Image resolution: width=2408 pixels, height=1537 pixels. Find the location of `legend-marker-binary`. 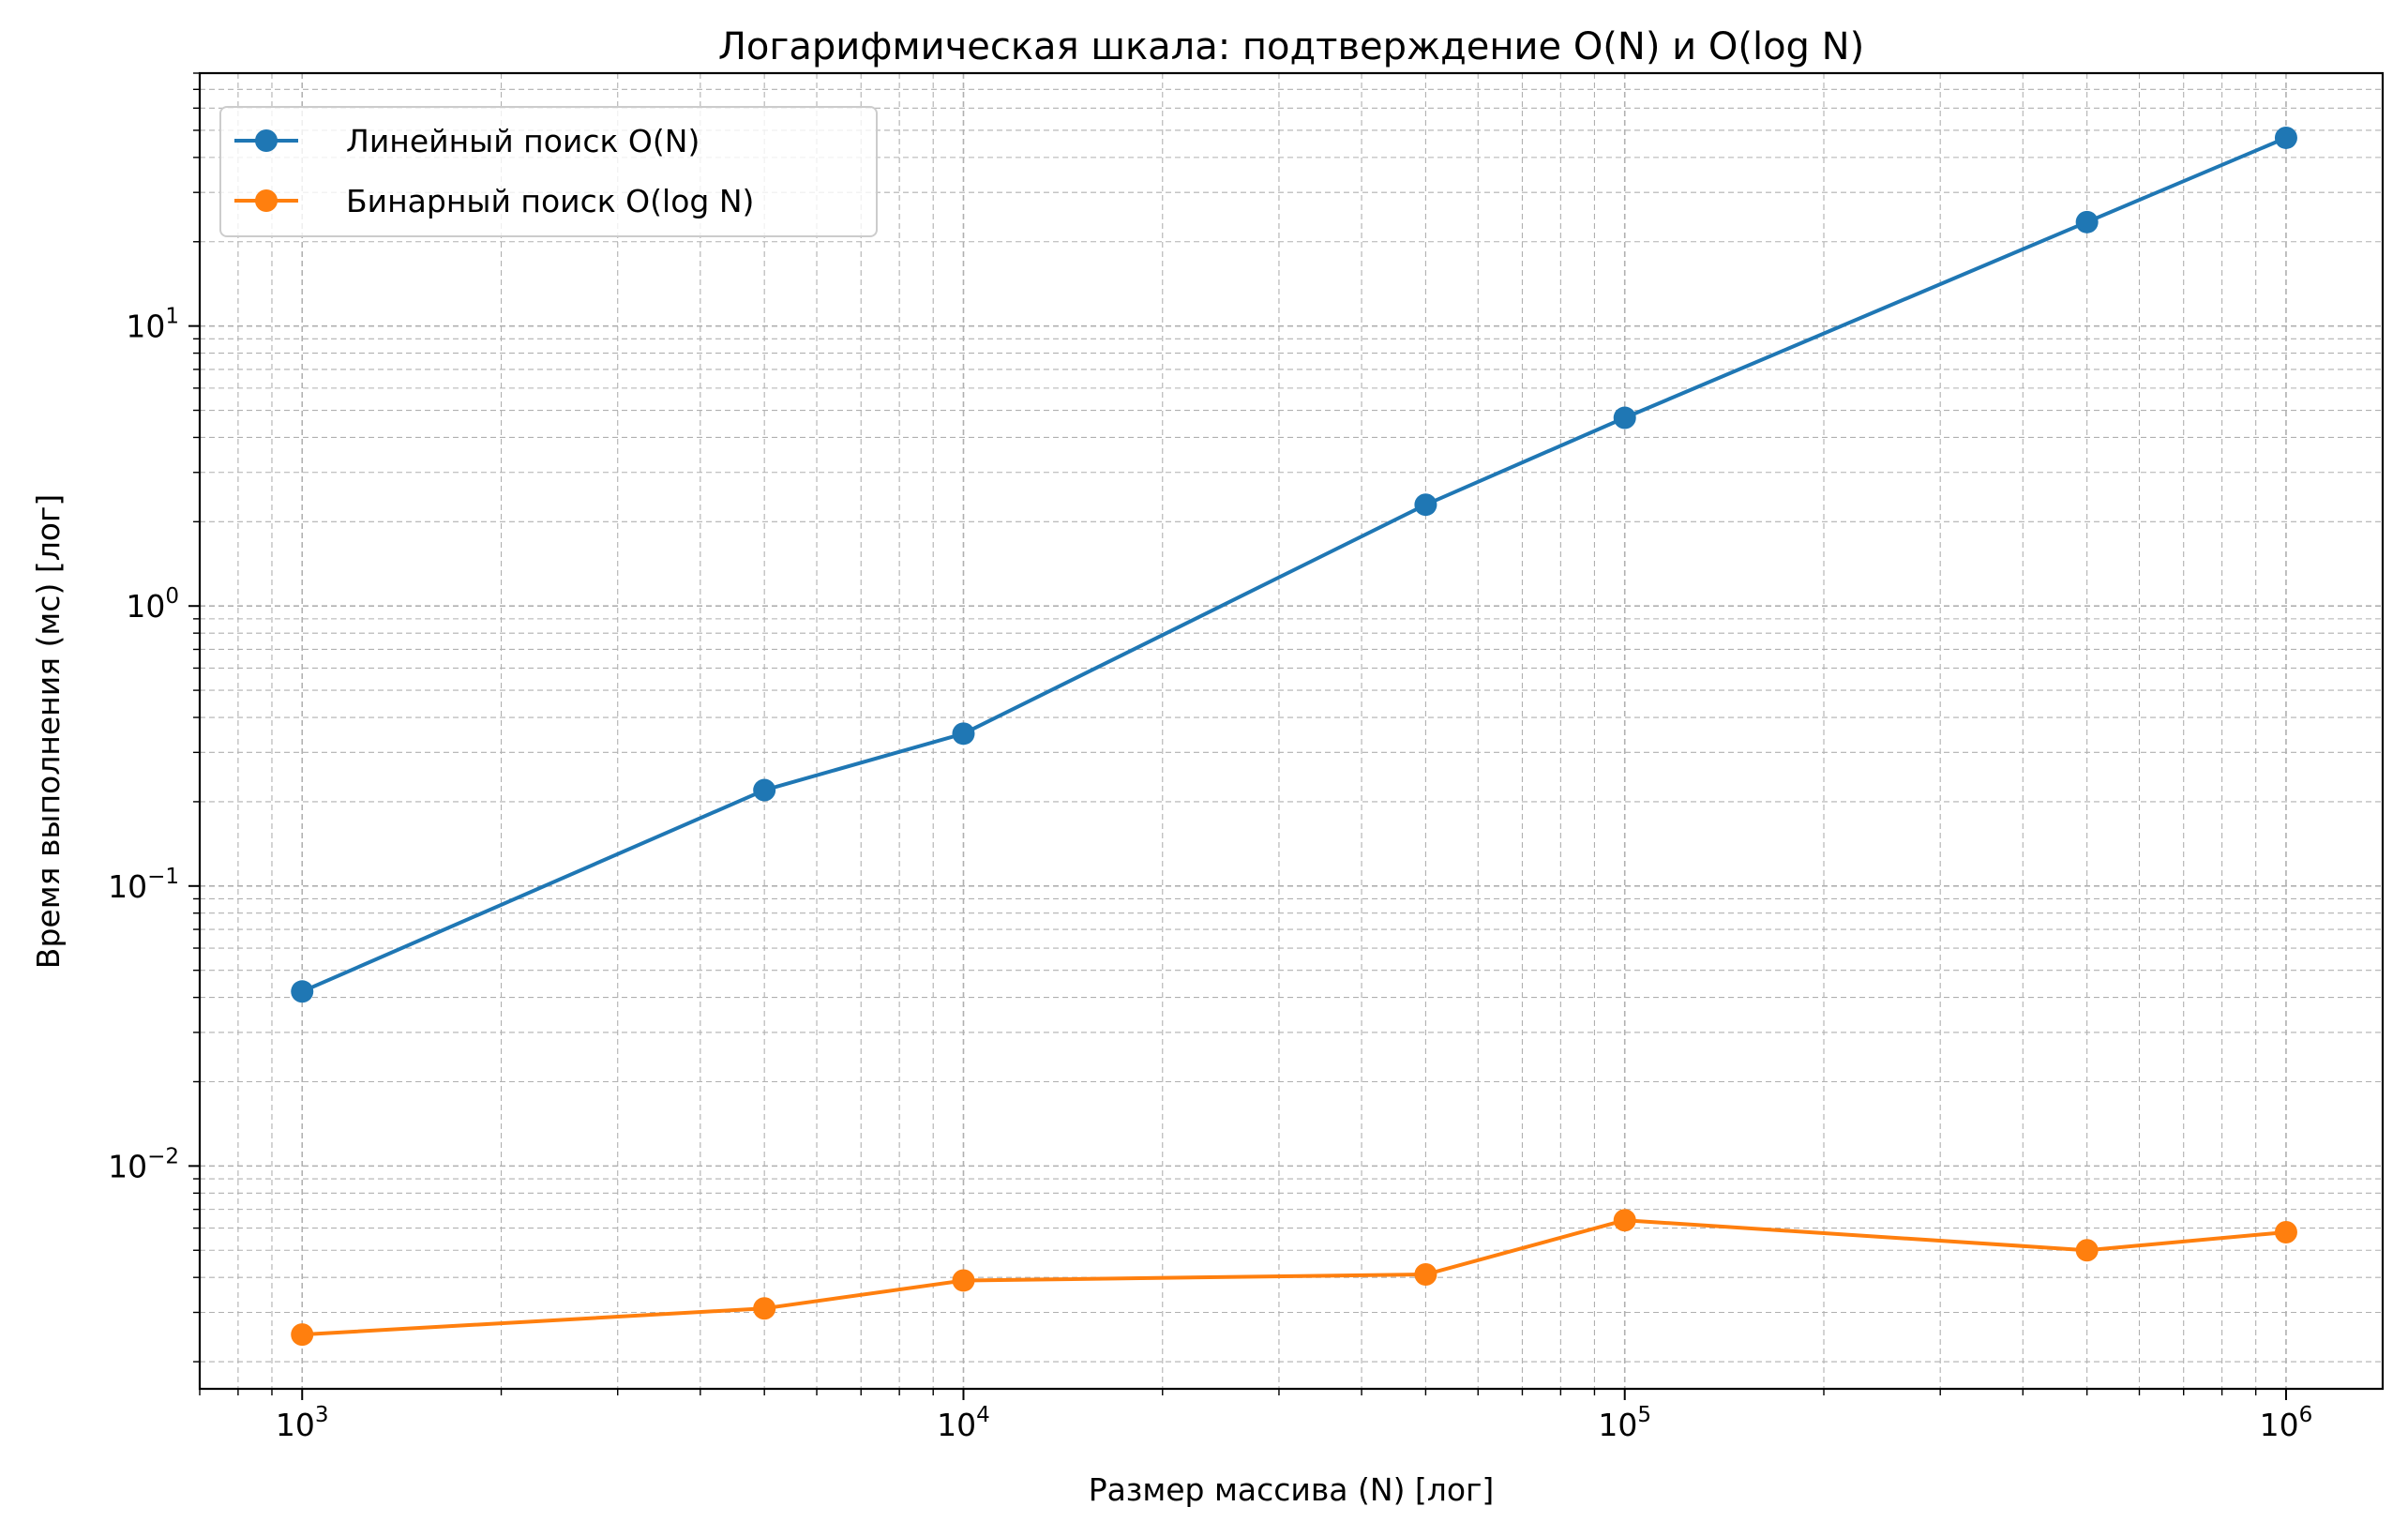

legend-marker-binary is located at coordinates (266, 200).